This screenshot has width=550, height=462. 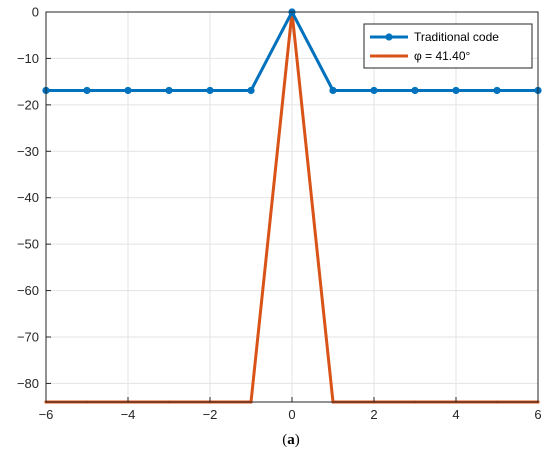 I want to click on y-tick-label: −60, so click(x=28, y=290).